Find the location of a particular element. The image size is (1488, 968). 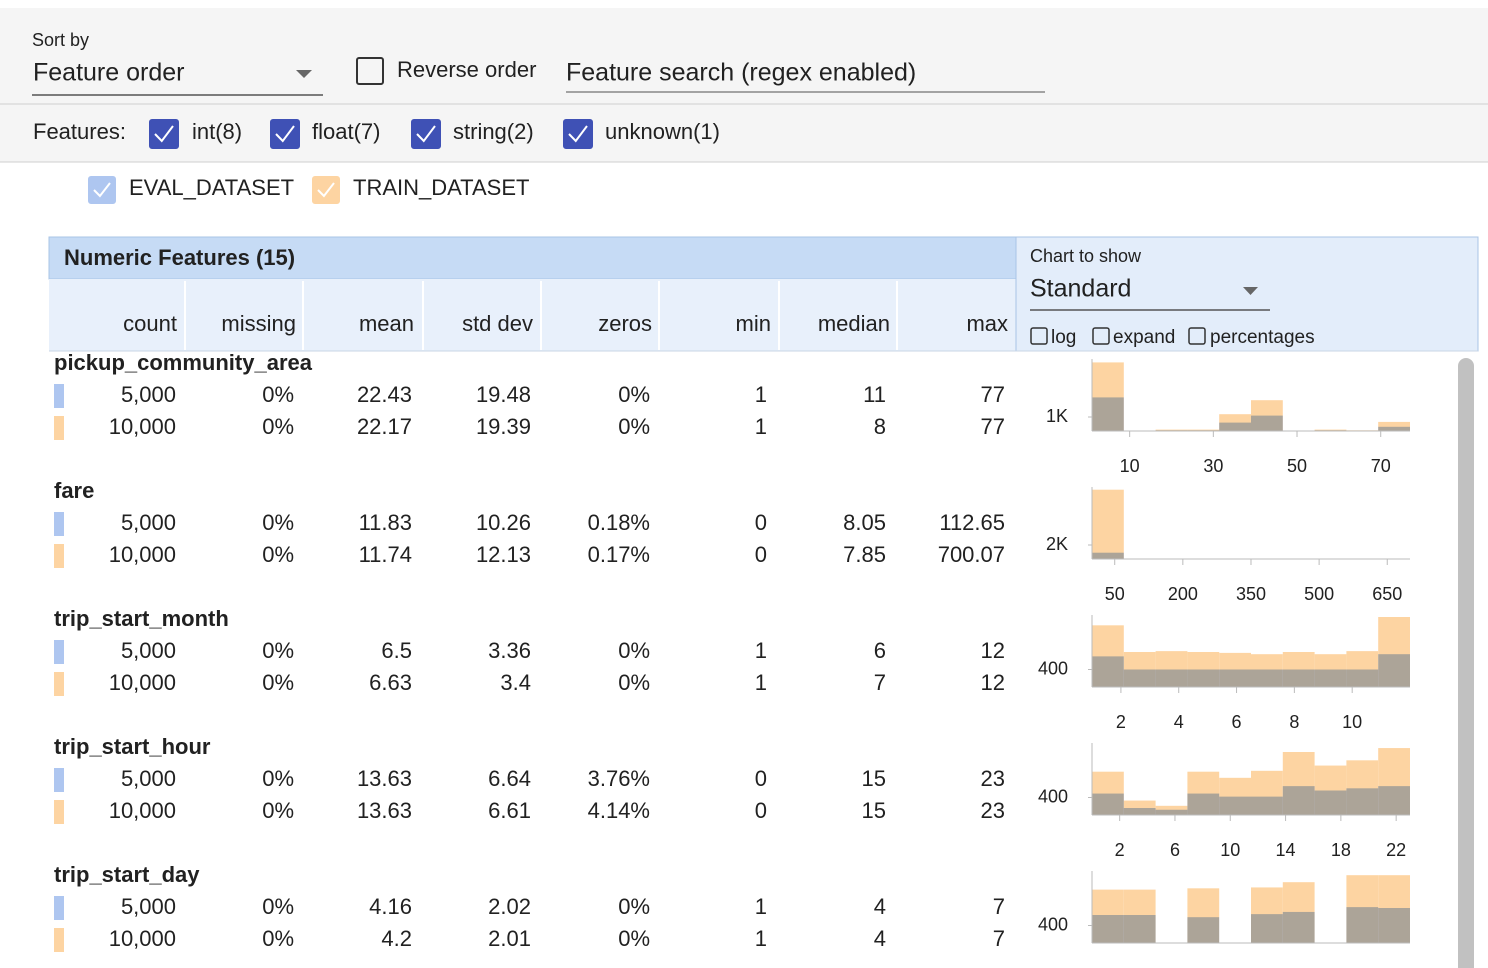

stat-value: 8 is located at coordinates (880, 426).